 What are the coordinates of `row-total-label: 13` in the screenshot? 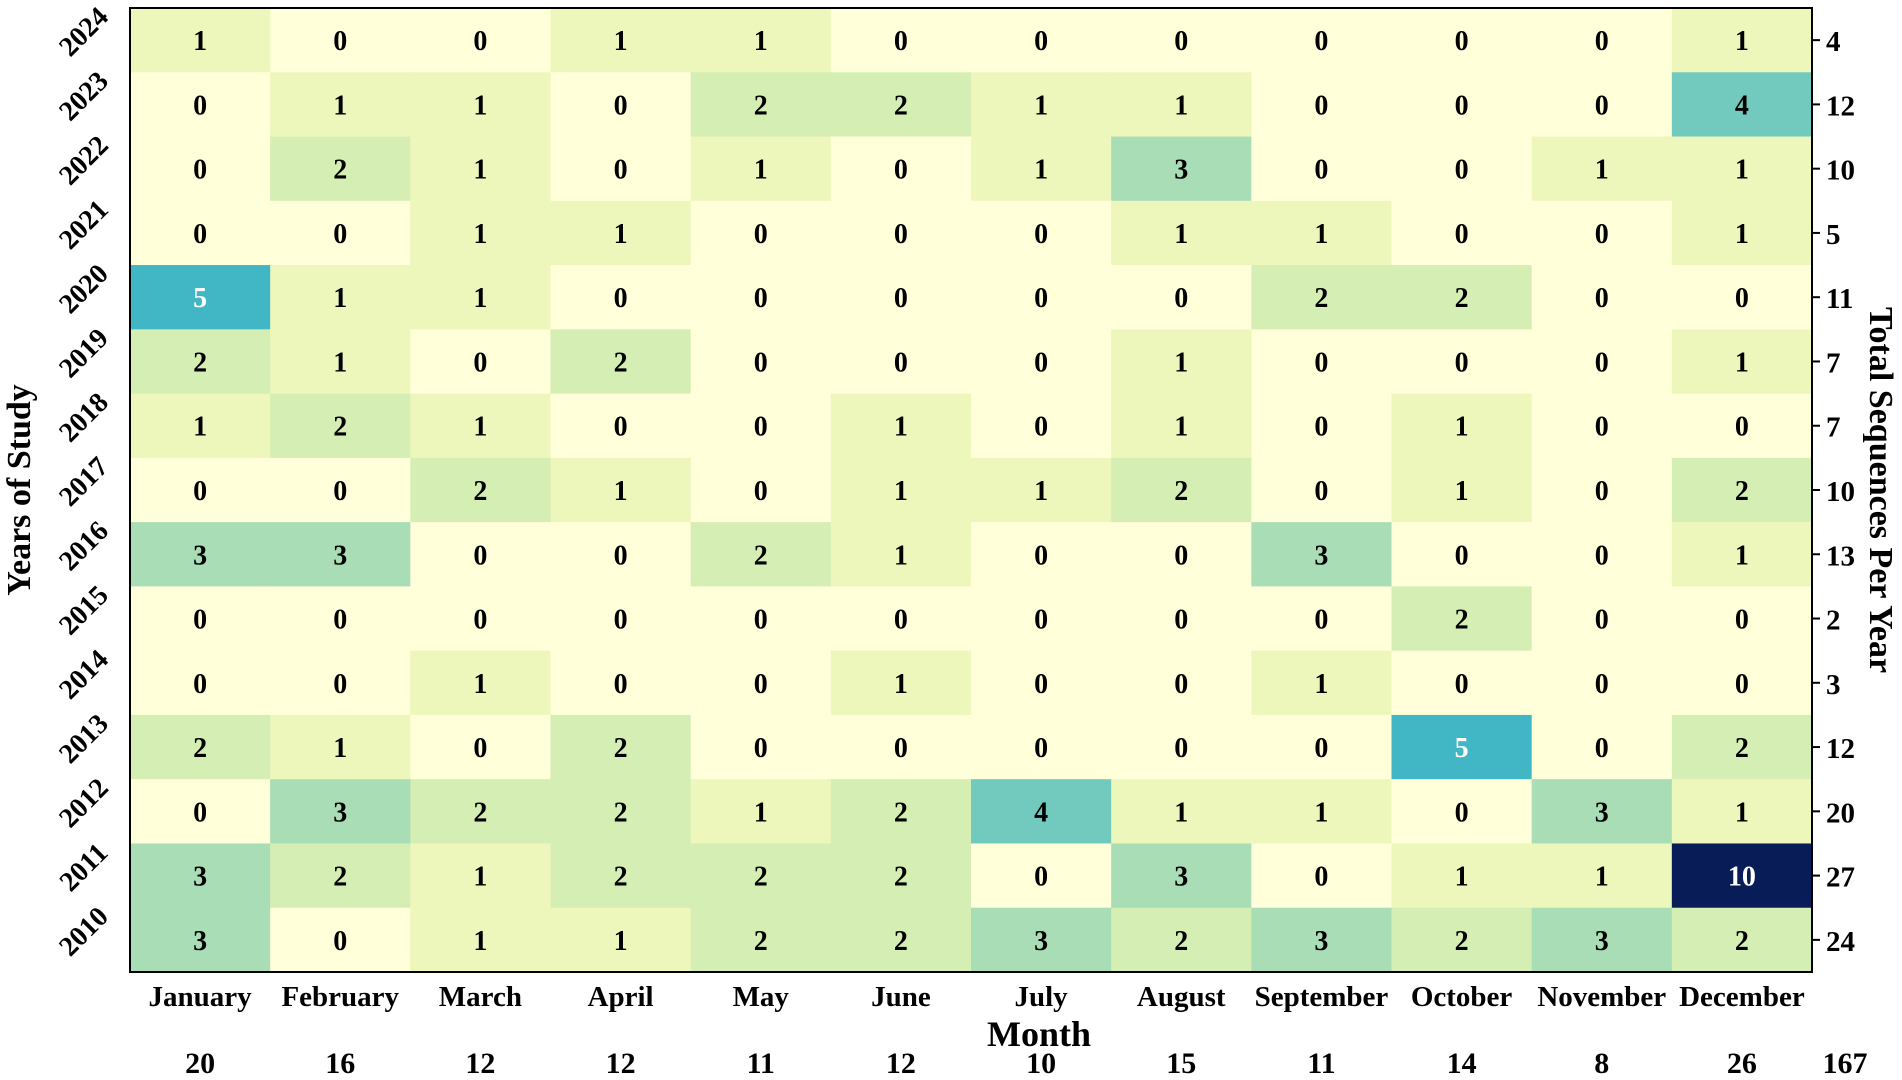 It's located at (1840, 556).